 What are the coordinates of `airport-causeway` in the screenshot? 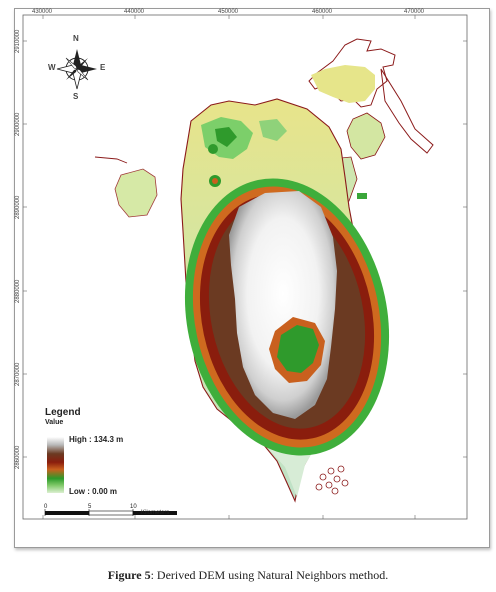 It's located at (407, 111).